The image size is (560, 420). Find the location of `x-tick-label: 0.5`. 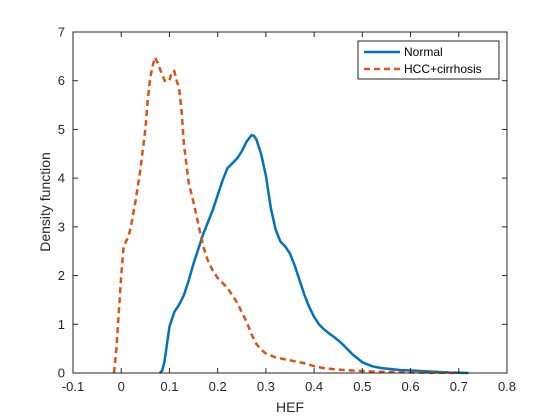

x-tick-label: 0.5 is located at coordinates (362, 386).